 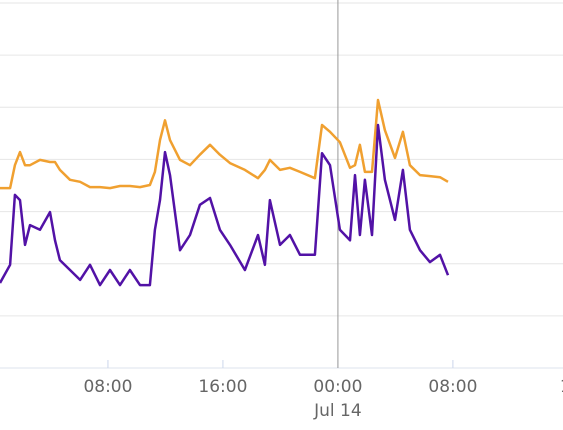 What do you see at coordinates (337, 411) in the screenshot?
I see `date-label: Jul 14` at bounding box center [337, 411].